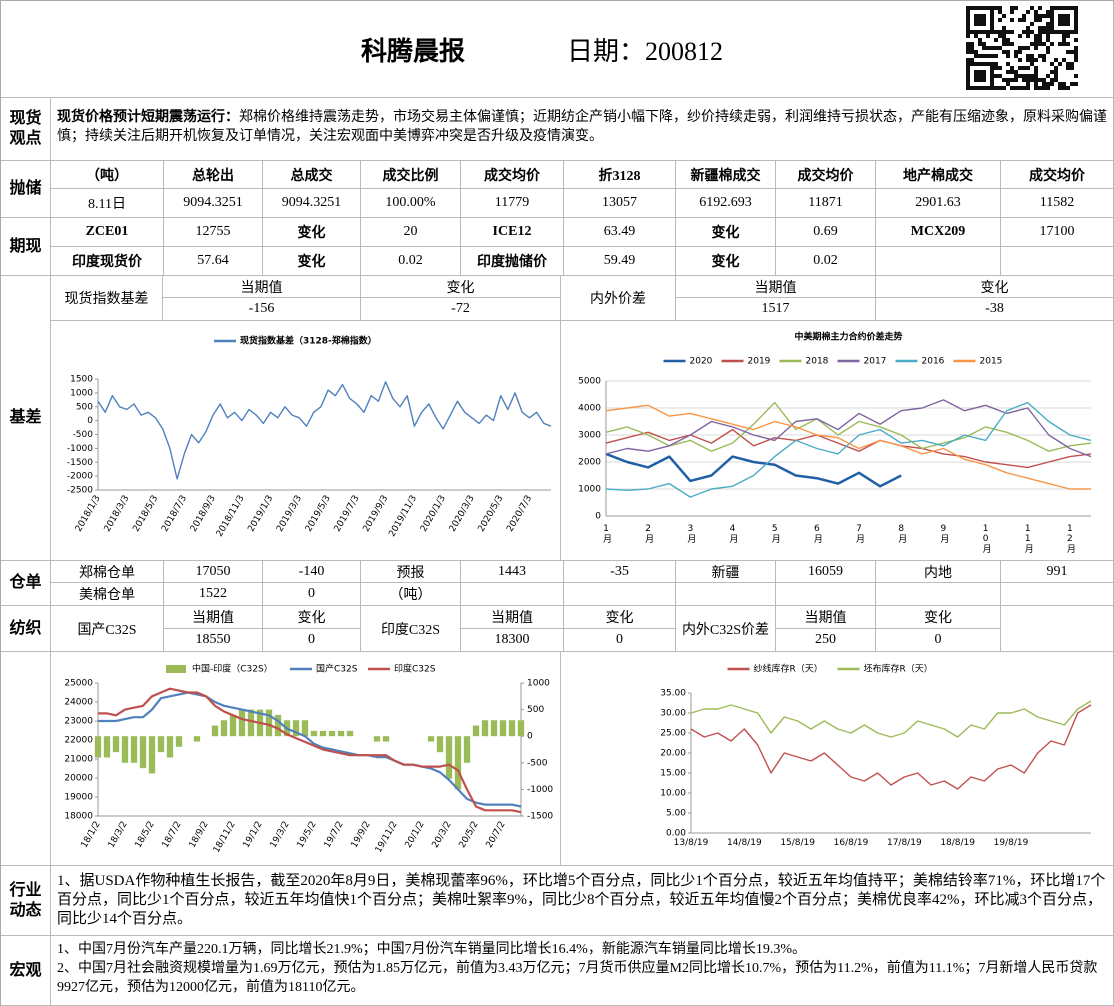  Describe the element at coordinates (308, 341) in the screenshot. I see `legend-label: 现货指数基差（3128-郑棉指数）` at that location.